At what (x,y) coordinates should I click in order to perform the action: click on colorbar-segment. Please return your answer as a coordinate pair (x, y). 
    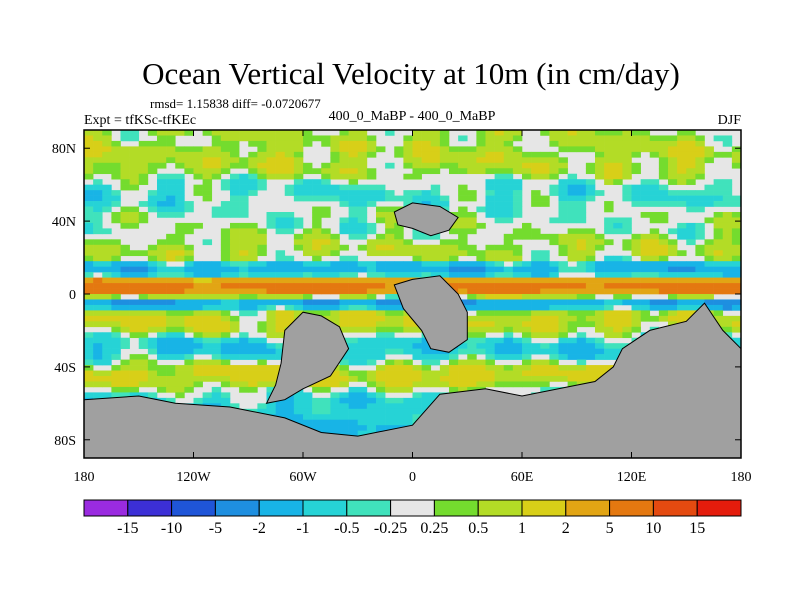
    Looking at the image, I should click on (675, 508).